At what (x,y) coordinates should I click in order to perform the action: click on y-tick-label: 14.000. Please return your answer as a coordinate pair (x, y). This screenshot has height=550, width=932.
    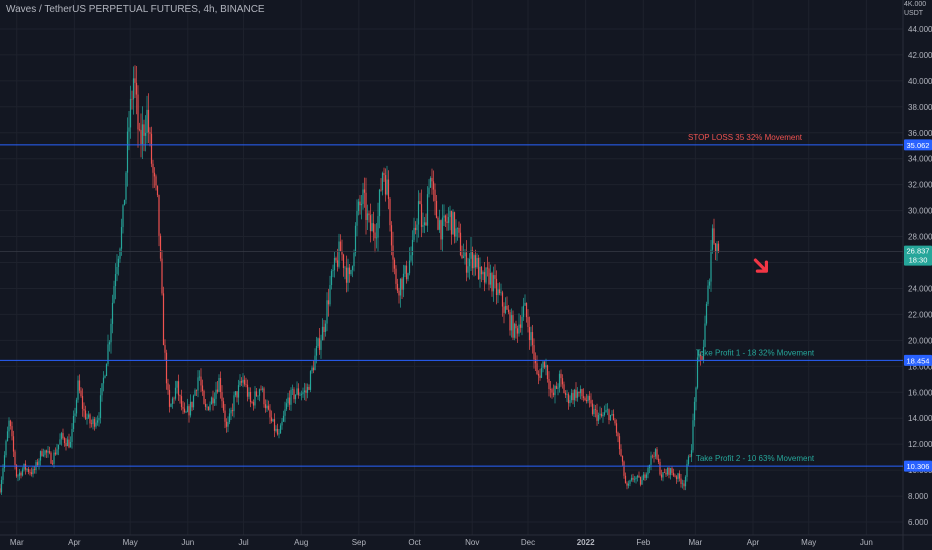
    Looking at the image, I should click on (920, 418).